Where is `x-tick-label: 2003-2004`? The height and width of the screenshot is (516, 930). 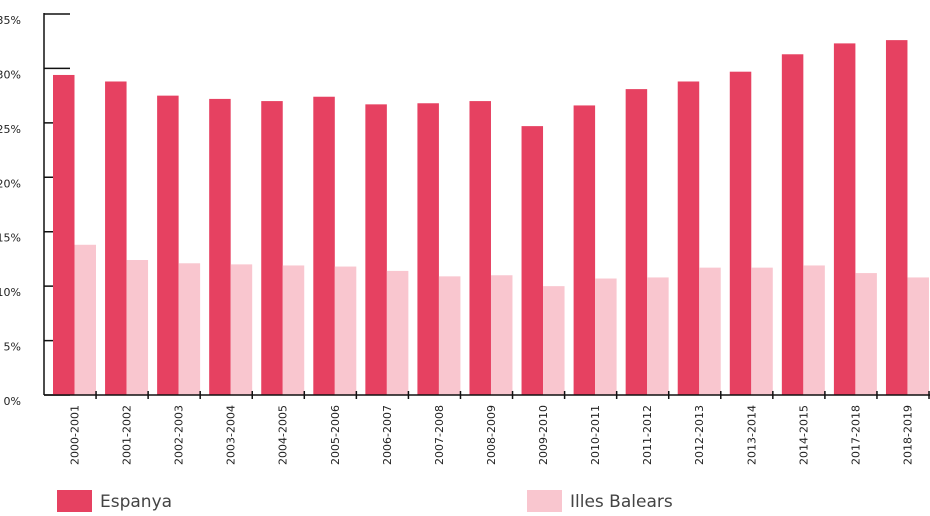 x-tick-label: 2003-2004 is located at coordinates (231, 435).